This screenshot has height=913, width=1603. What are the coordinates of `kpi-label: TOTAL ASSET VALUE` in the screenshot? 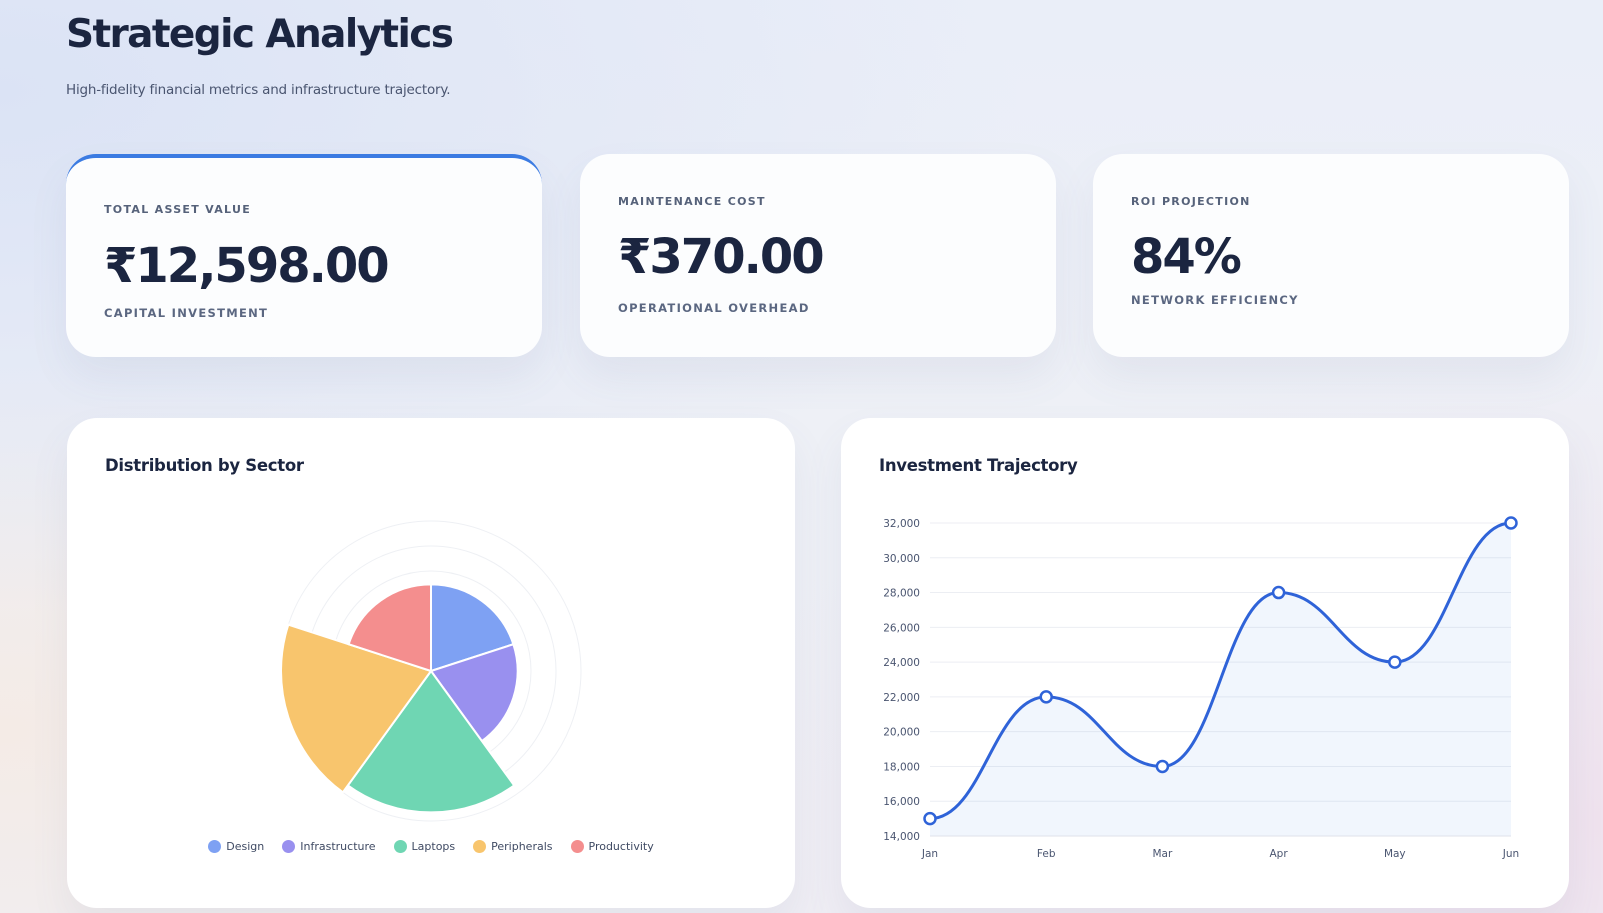 It's located at (178, 209).